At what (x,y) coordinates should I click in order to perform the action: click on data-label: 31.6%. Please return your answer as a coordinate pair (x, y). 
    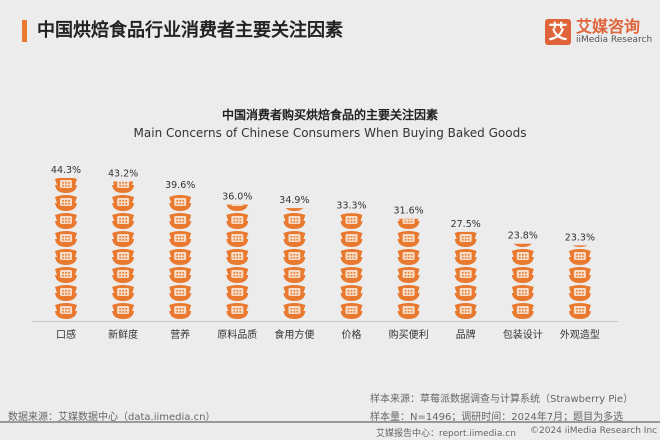
    Looking at the image, I should click on (409, 211).